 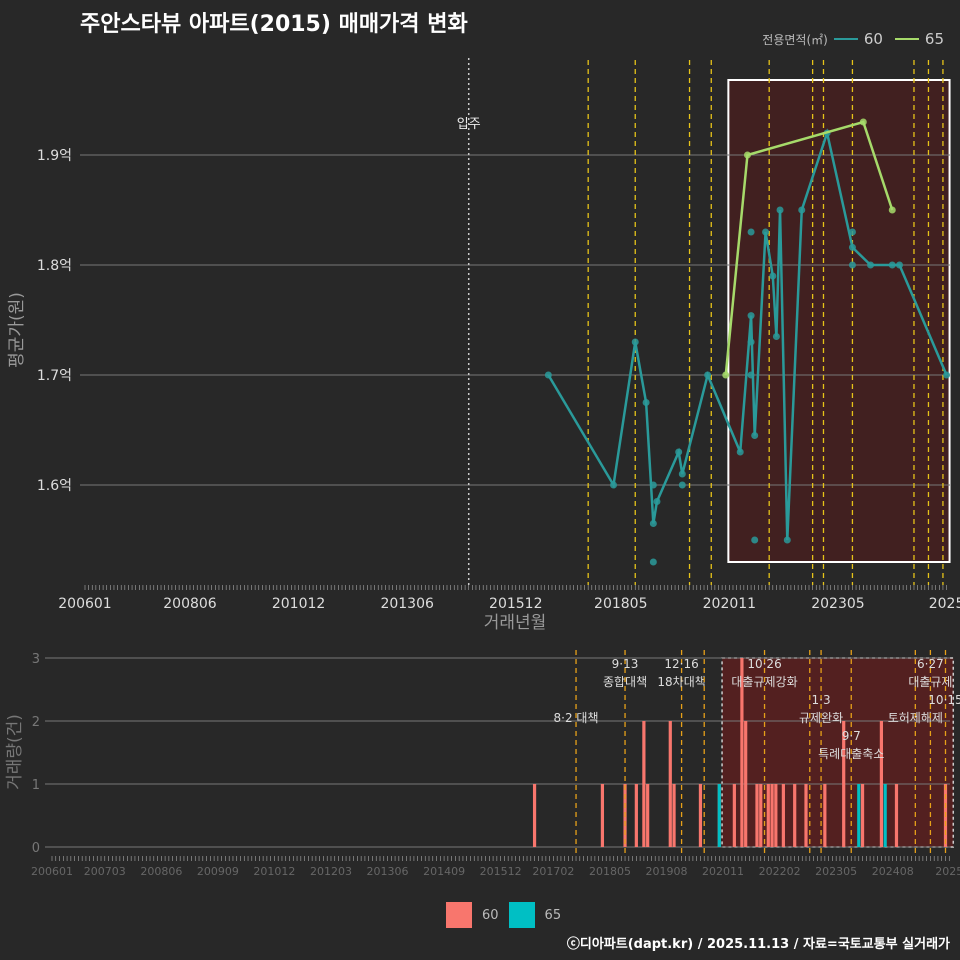 What do you see at coordinates (553, 871) in the screenshot?
I see `x-tick-label: 201702` at bounding box center [553, 871].